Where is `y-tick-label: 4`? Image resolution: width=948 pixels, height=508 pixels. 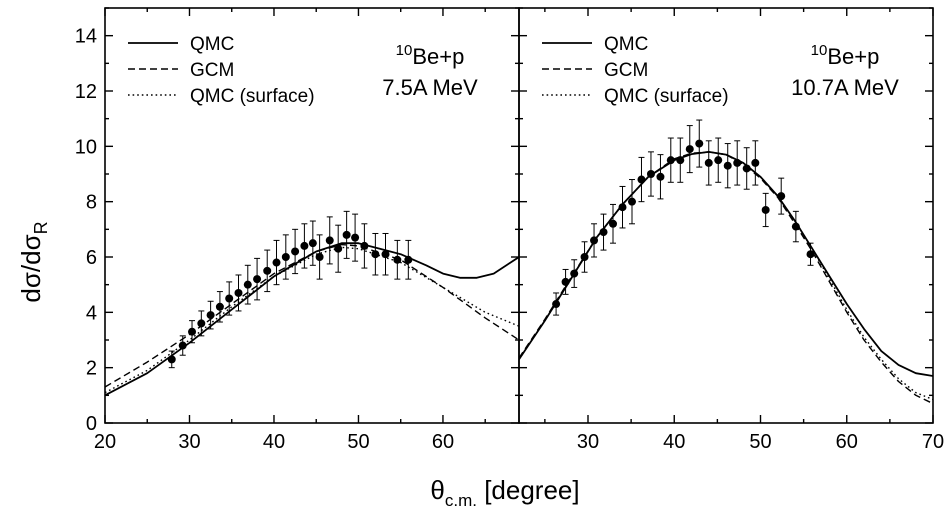 y-tick-label: 4 is located at coordinates (91, 313).